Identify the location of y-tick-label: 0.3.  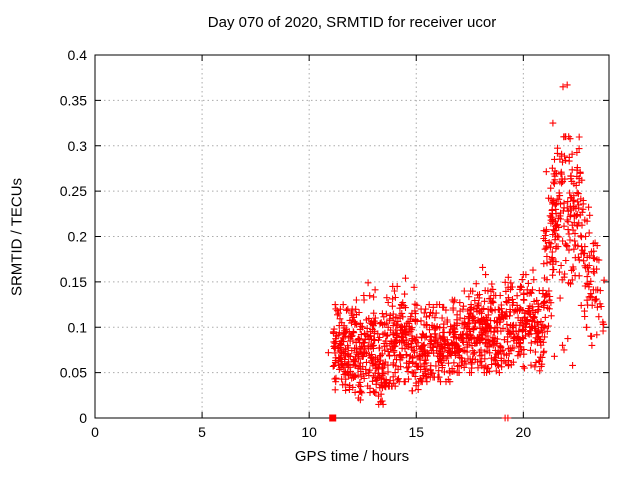
(78, 146).